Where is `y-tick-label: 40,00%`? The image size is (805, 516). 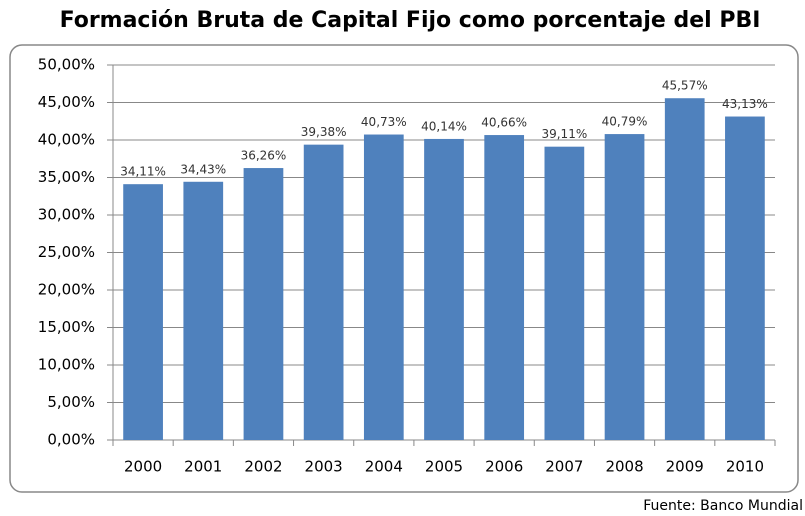
y-tick-label: 40,00% is located at coordinates (66, 140).